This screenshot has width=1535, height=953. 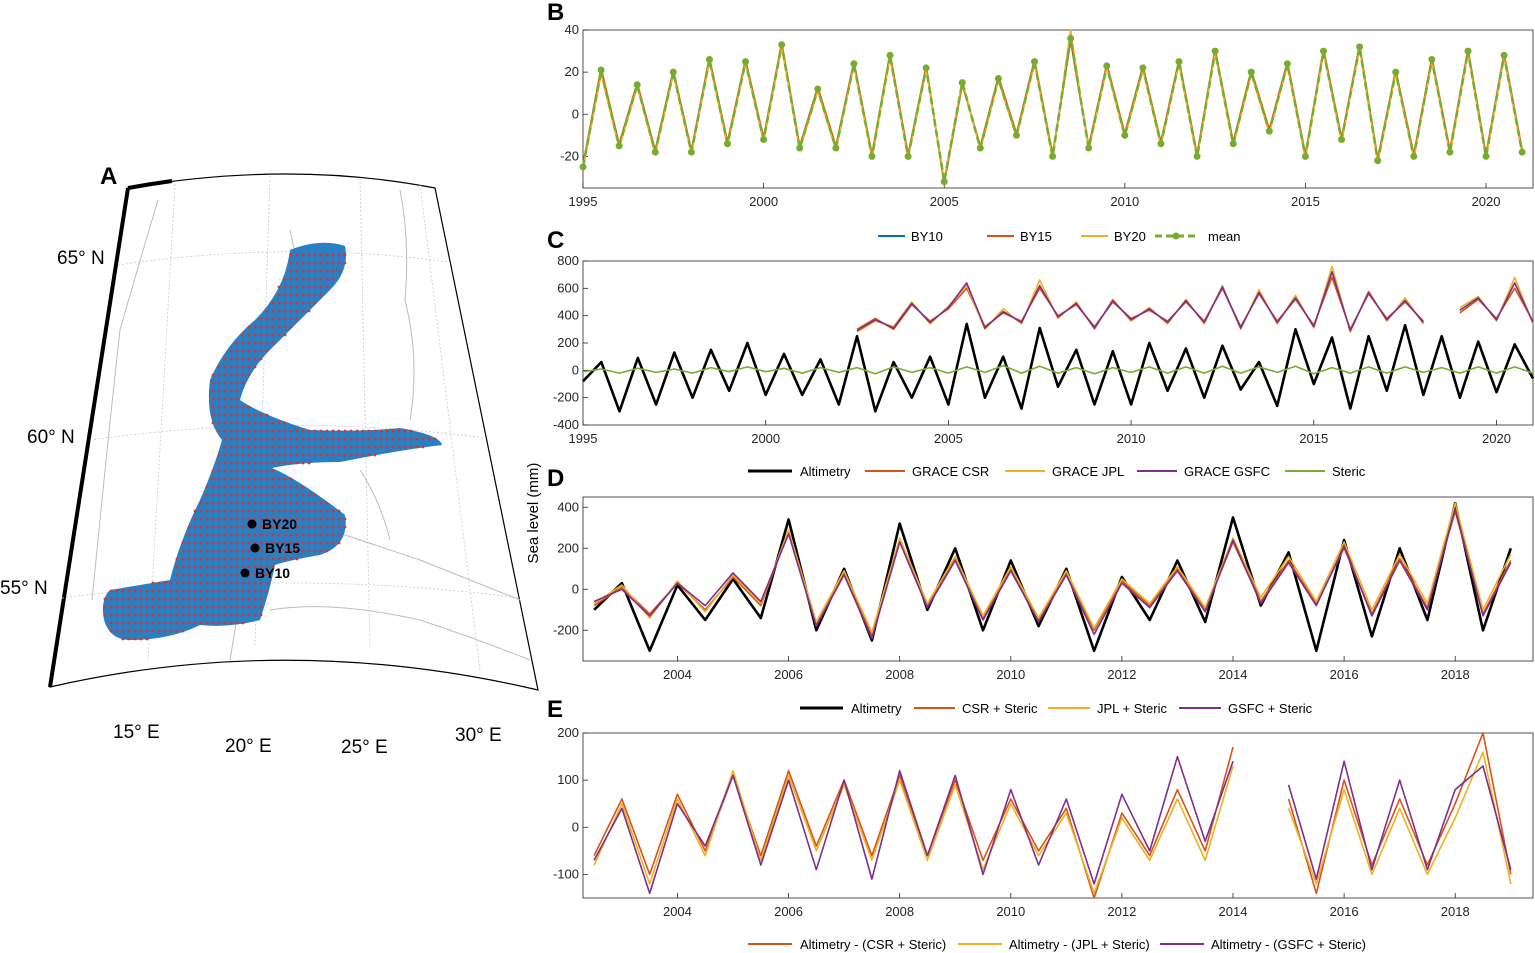 I want to click on series-line-b-by10, so click(x=1052, y=111).